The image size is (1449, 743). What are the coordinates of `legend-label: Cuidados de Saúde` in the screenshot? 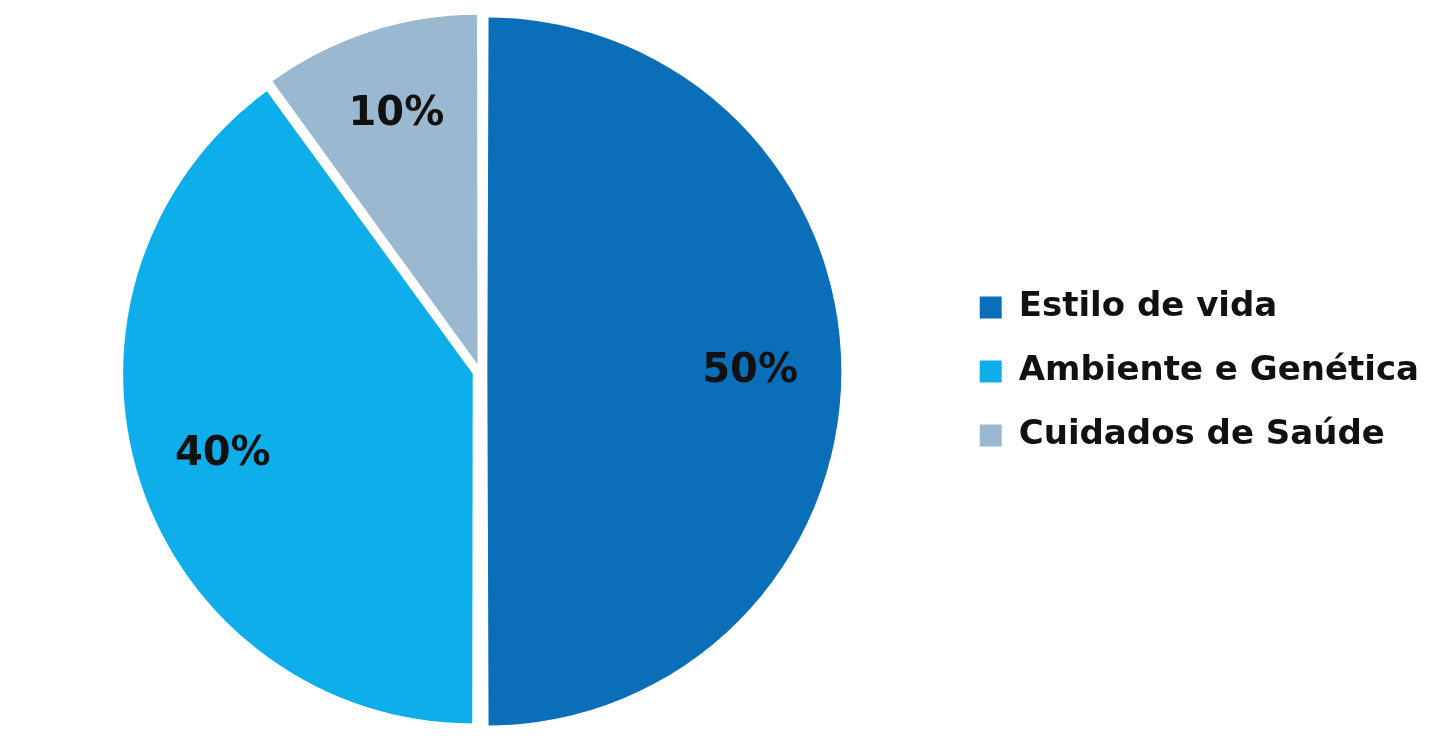 It's located at (1201, 432).